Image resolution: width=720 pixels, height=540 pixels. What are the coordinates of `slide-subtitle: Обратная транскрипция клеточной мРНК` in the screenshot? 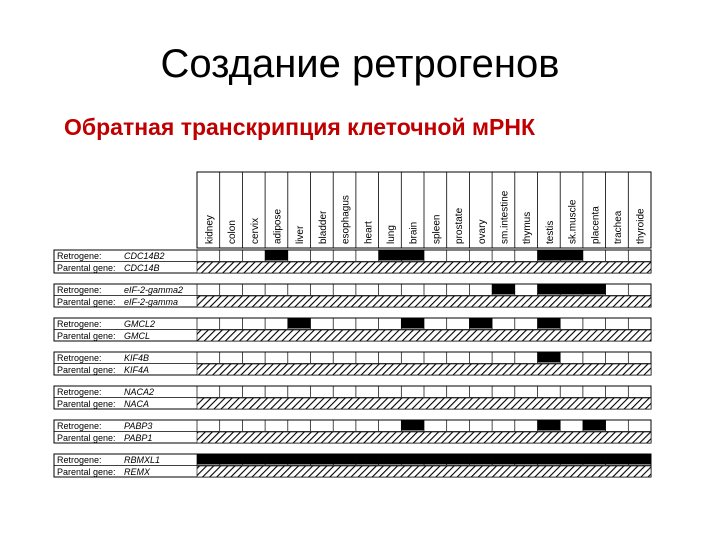 It's located at (300, 127).